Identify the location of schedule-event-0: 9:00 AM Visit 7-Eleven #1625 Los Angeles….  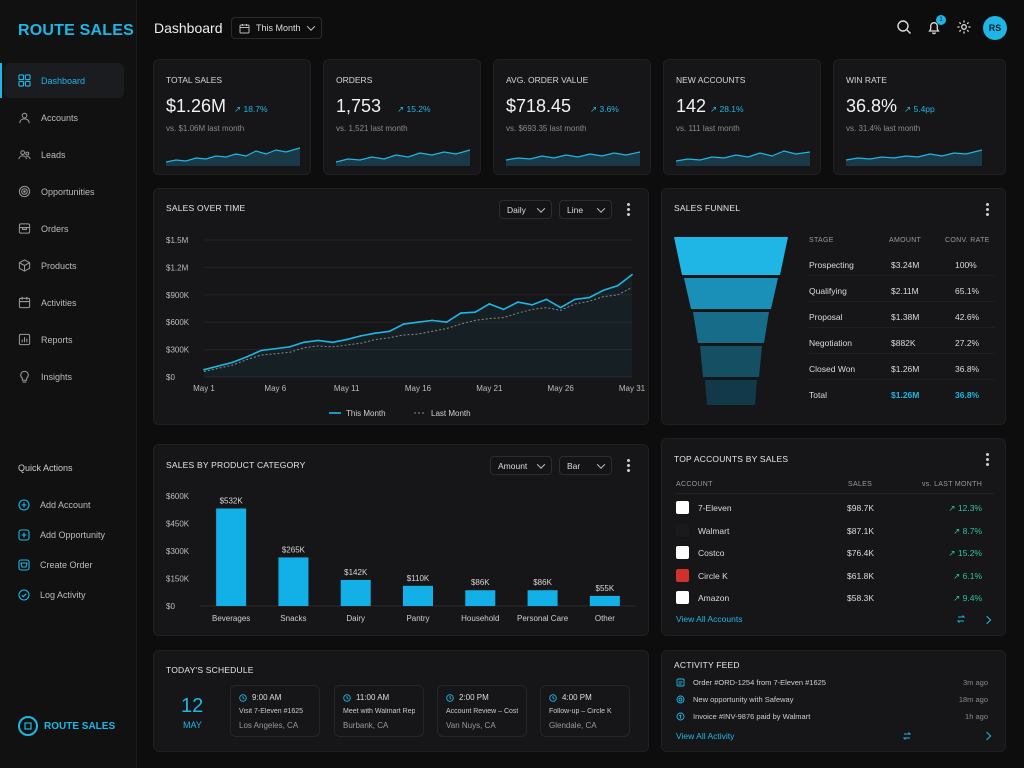
(275, 711).